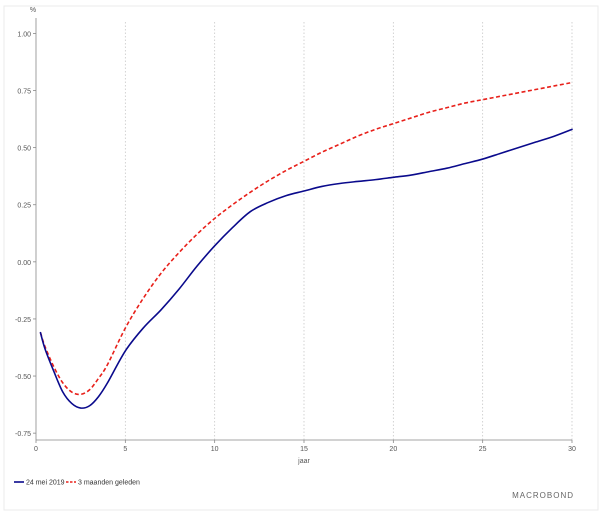 This screenshot has width=602, height=521. Describe the element at coordinates (125, 449) in the screenshot. I see `x-tick-label: 5` at that location.